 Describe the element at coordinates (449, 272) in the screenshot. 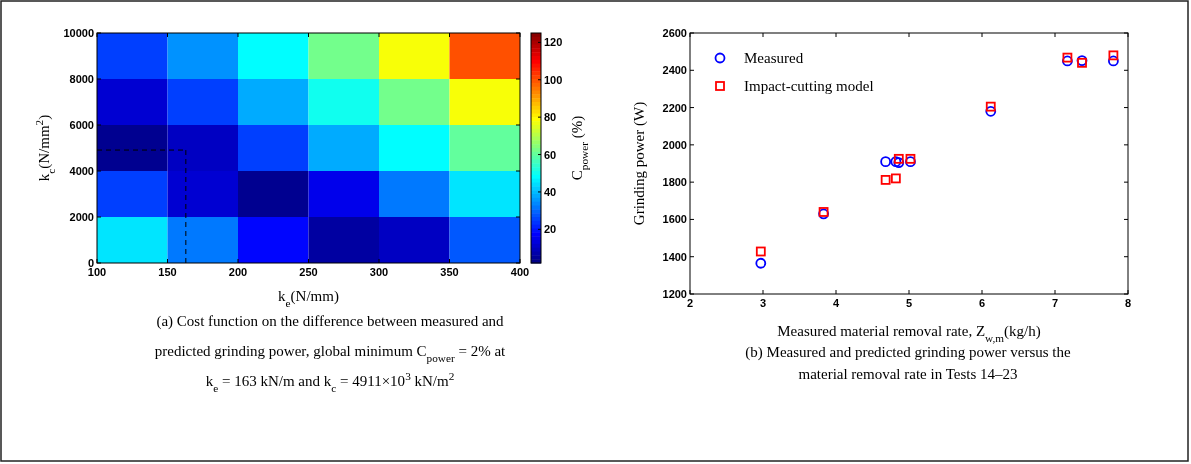

I see `x-tick-label: 350` at that location.